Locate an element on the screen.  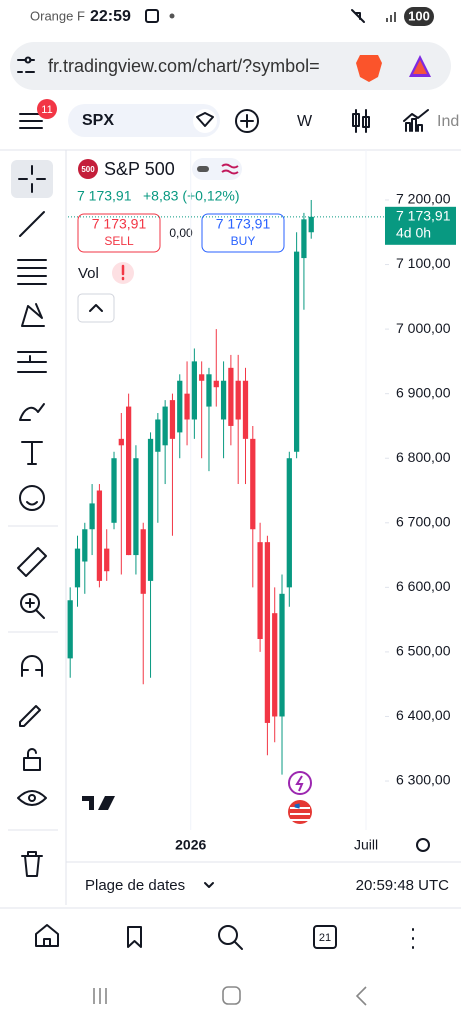
delayed-data is located at coordinates (230, 169).